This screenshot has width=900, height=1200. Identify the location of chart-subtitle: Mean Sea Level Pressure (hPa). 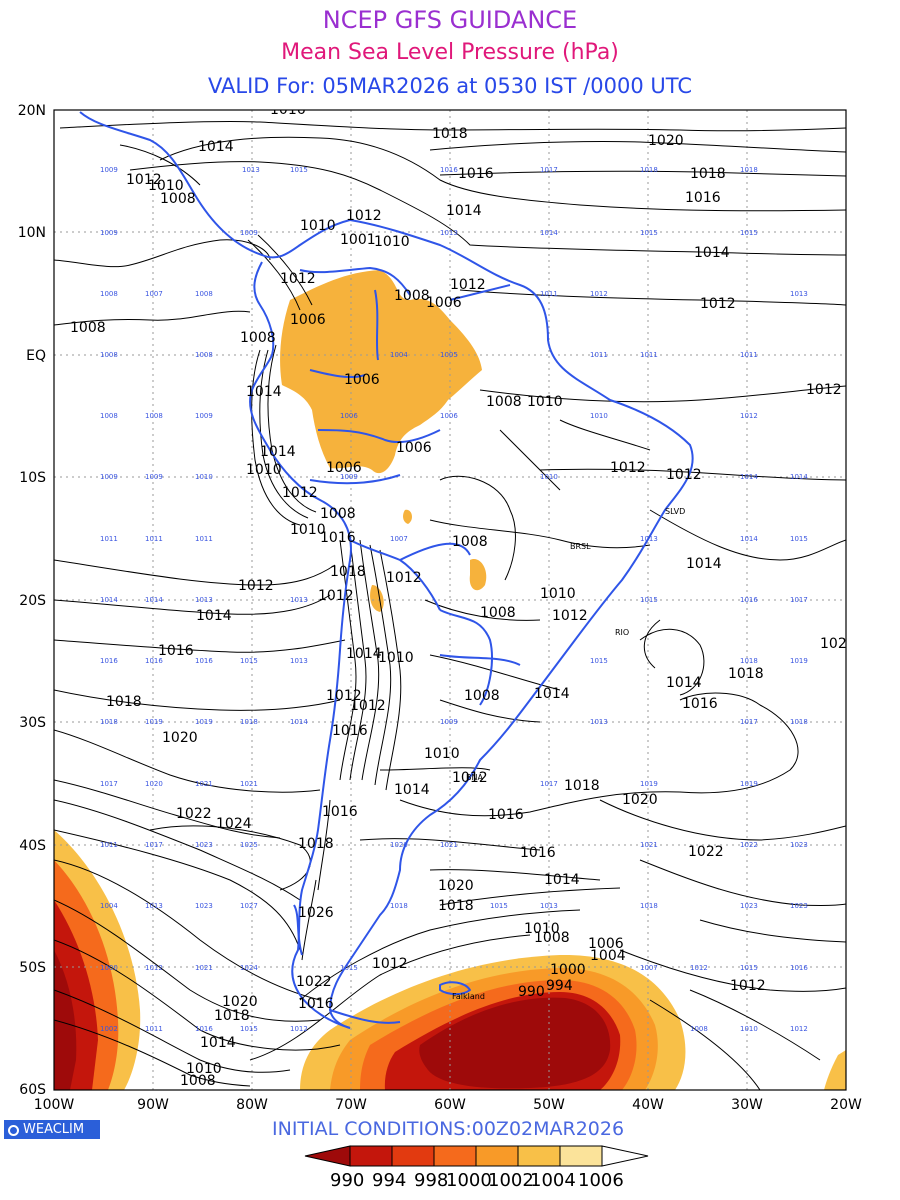
(450, 52).